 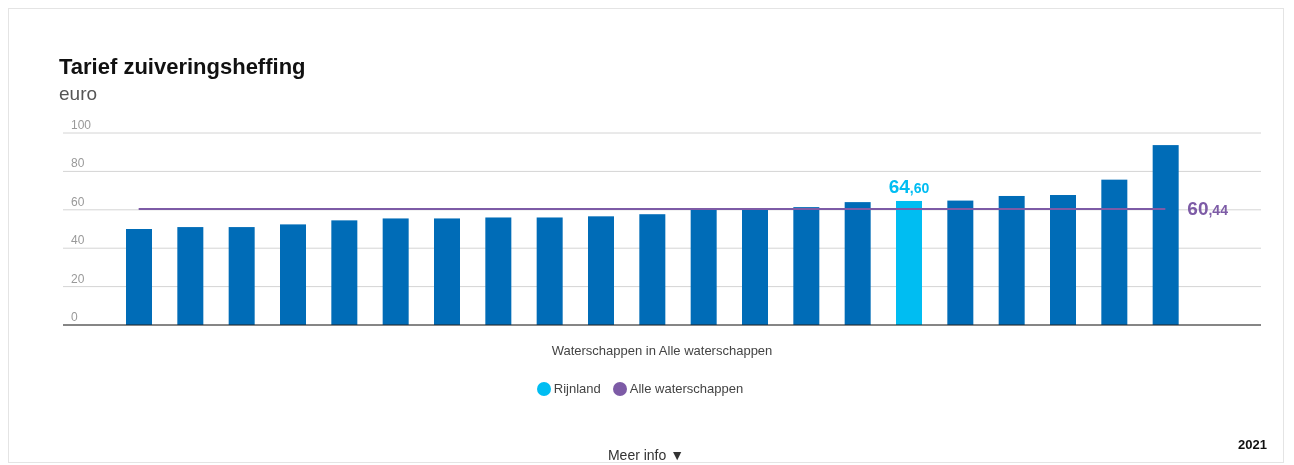 What do you see at coordinates (78, 94) in the screenshot?
I see `chart-subtitle: euro` at bounding box center [78, 94].